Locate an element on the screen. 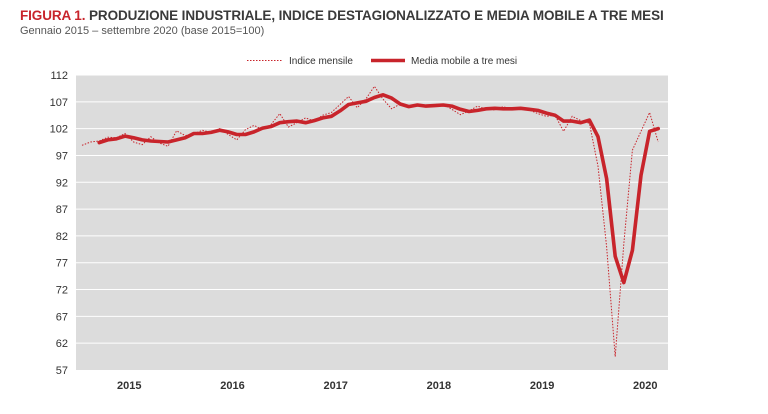 The width and height of the screenshot is (768, 414). y-tick-label: 57 is located at coordinates (62, 371).